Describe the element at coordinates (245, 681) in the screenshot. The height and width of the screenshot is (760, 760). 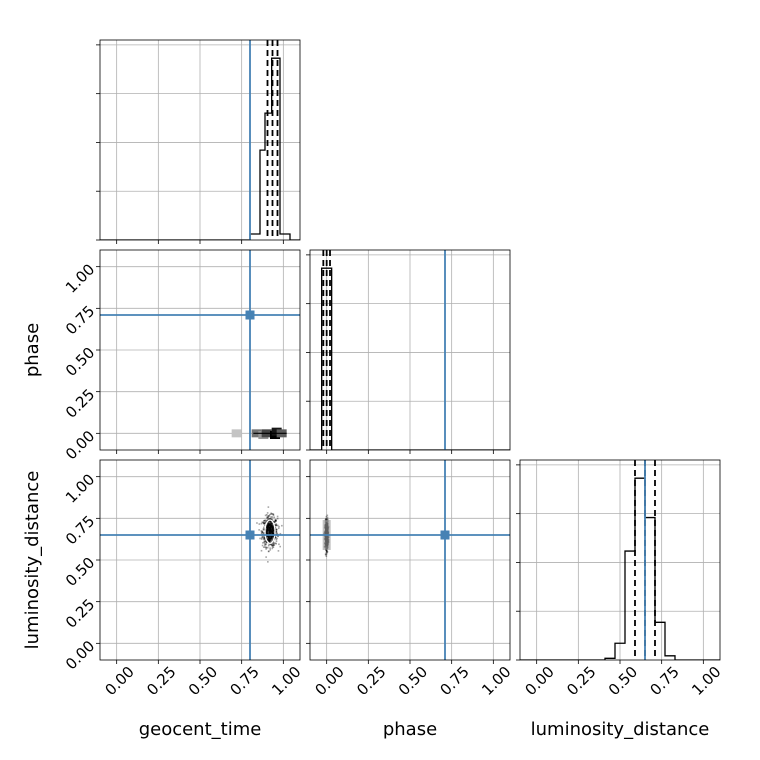
I see `x-tick-label: 0.75` at that location.